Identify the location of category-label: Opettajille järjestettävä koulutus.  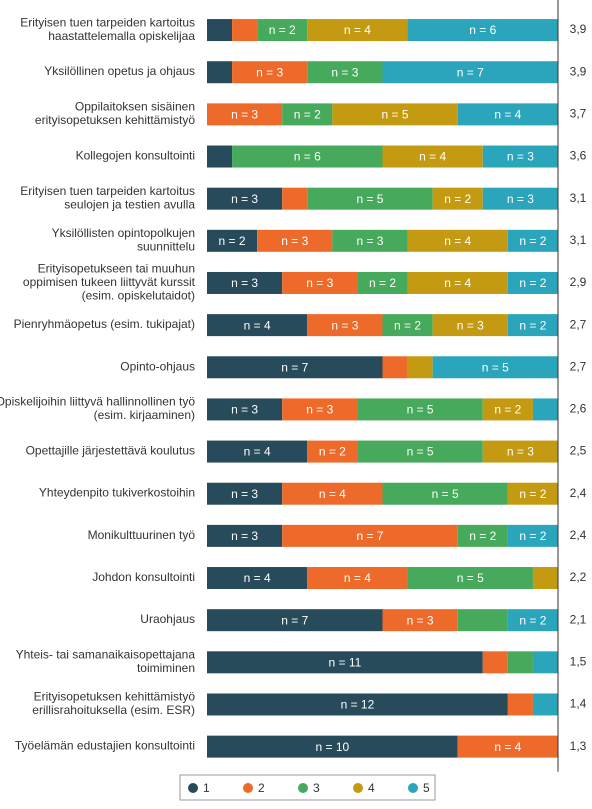
(110, 451).